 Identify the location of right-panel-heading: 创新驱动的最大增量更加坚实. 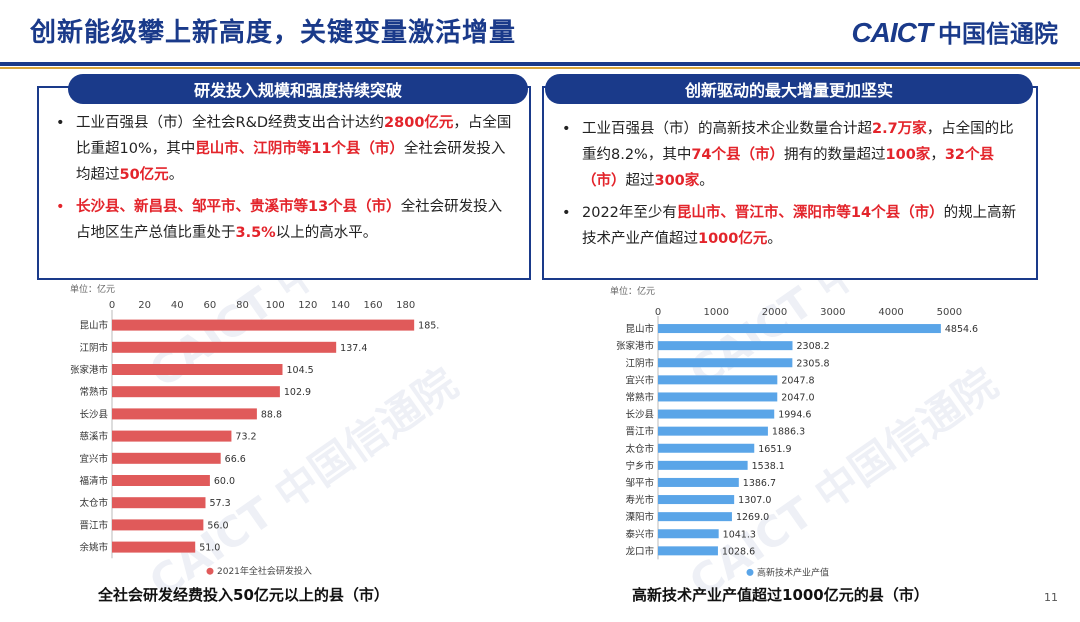
(789, 89).